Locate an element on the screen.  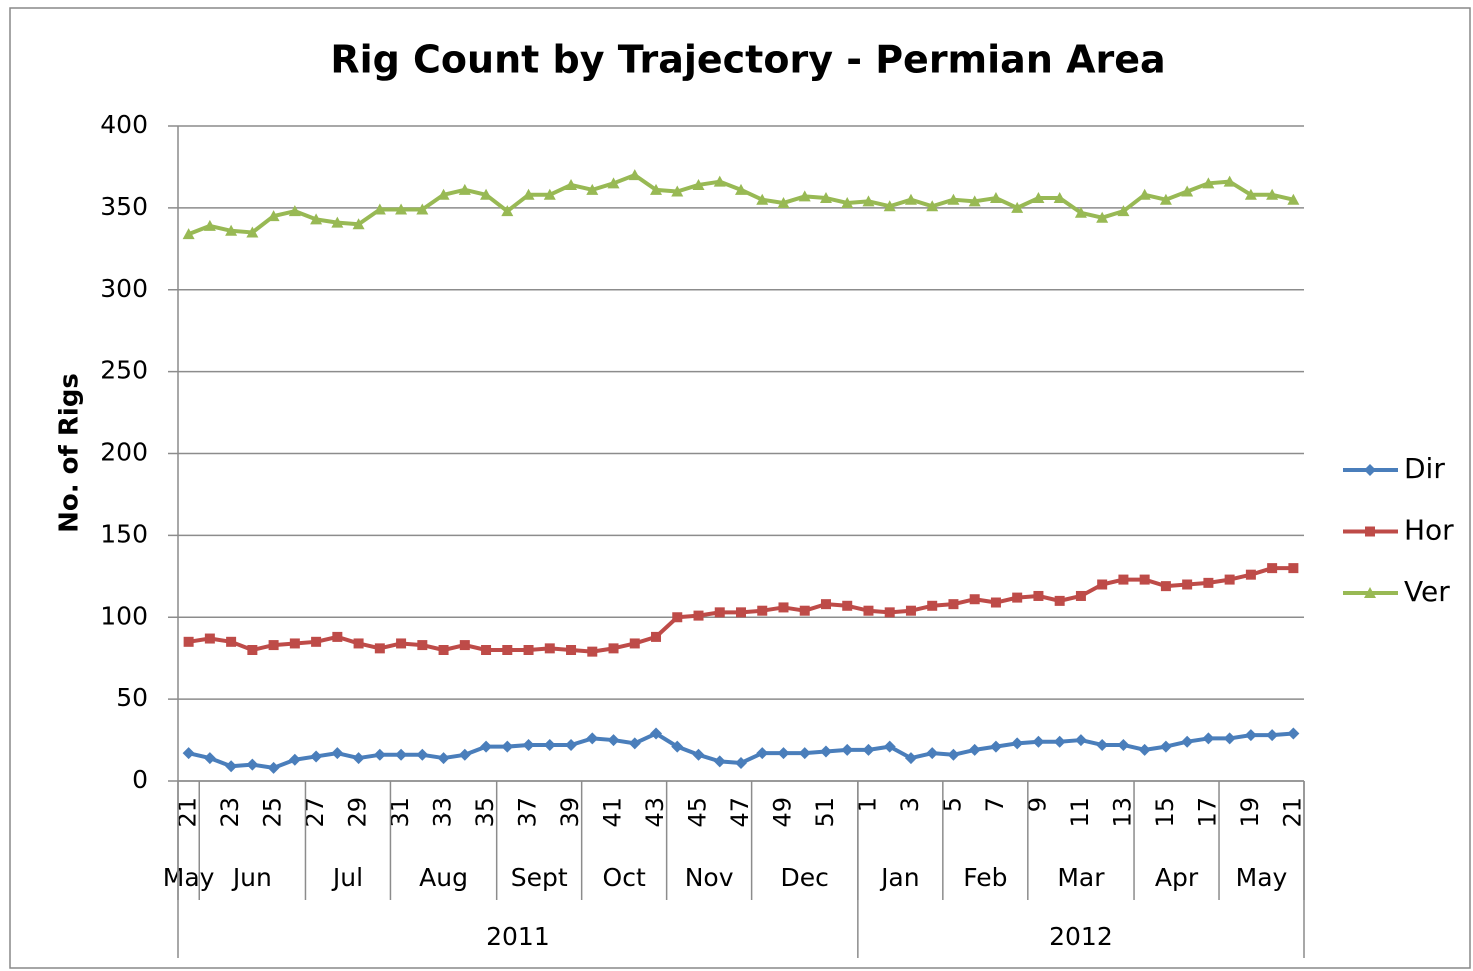
month-label: Jul is located at coordinates (347, 877).